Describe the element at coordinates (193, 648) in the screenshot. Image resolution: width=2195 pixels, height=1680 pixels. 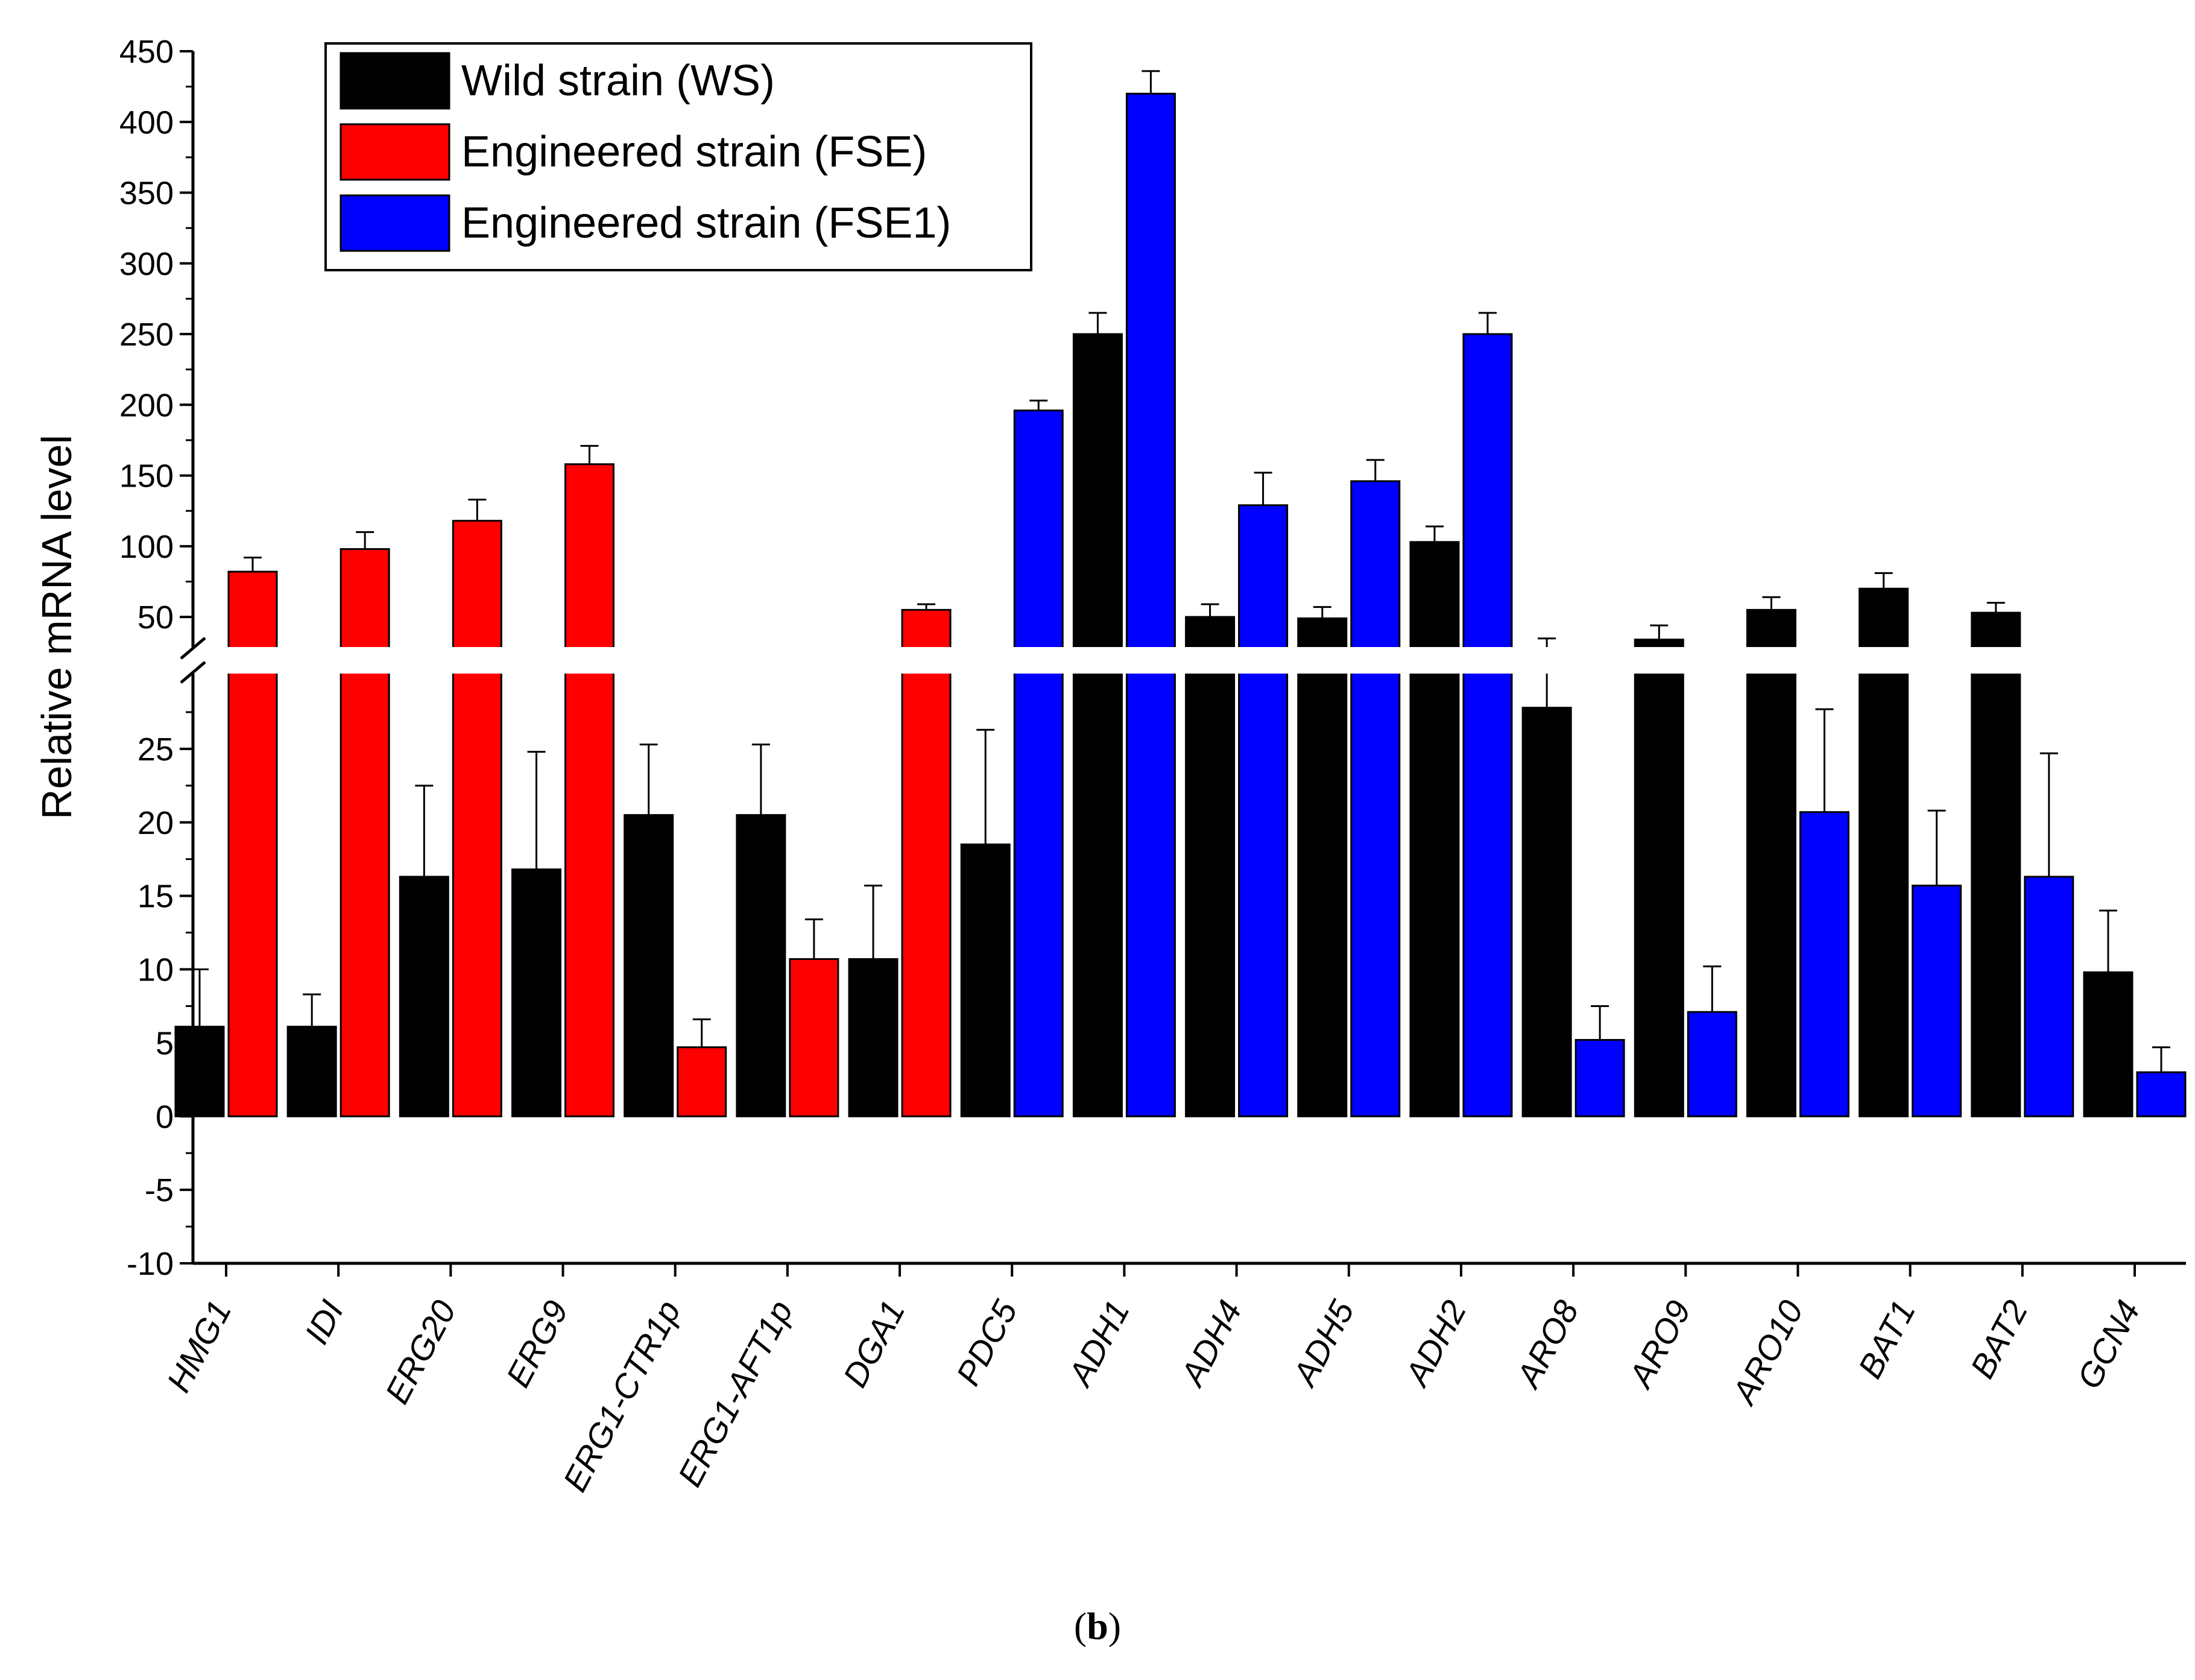
I see `axis-break-mark-upper` at that location.